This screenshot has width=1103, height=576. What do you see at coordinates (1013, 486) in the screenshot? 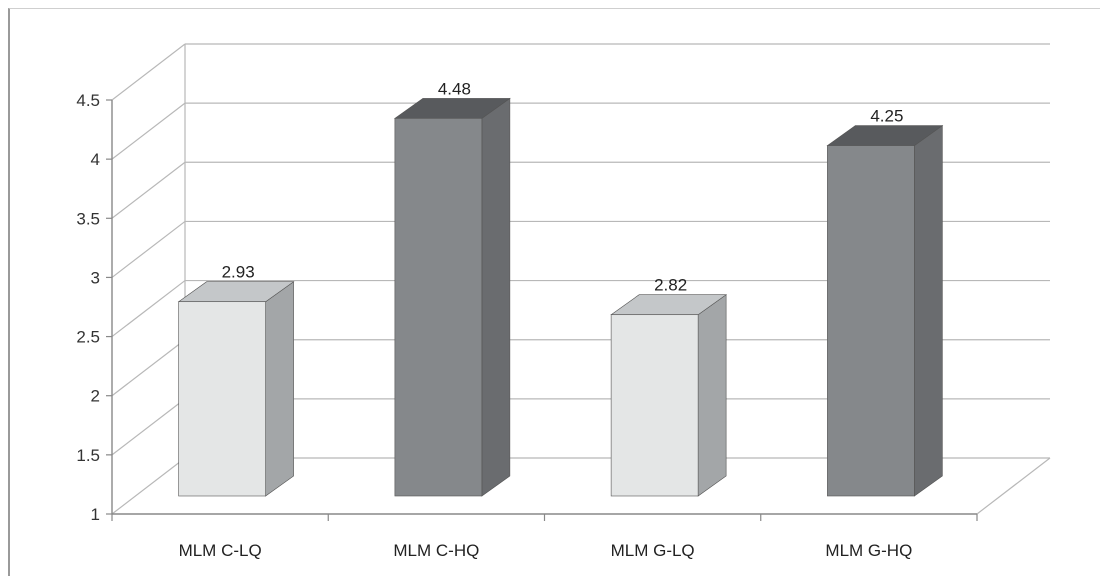
I see `floor-right-edge` at bounding box center [1013, 486].